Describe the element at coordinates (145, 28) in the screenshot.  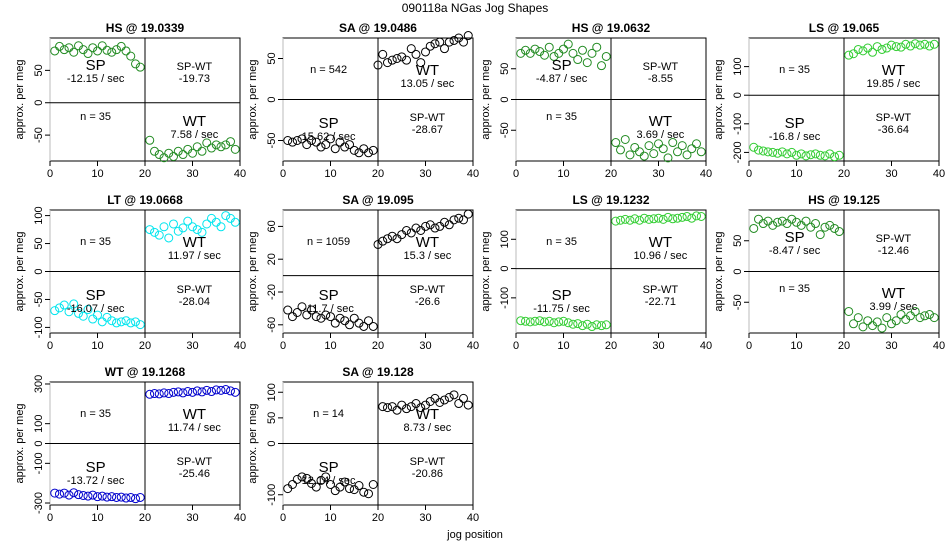
I see `panel-title: HS @ 19.0339` at that location.